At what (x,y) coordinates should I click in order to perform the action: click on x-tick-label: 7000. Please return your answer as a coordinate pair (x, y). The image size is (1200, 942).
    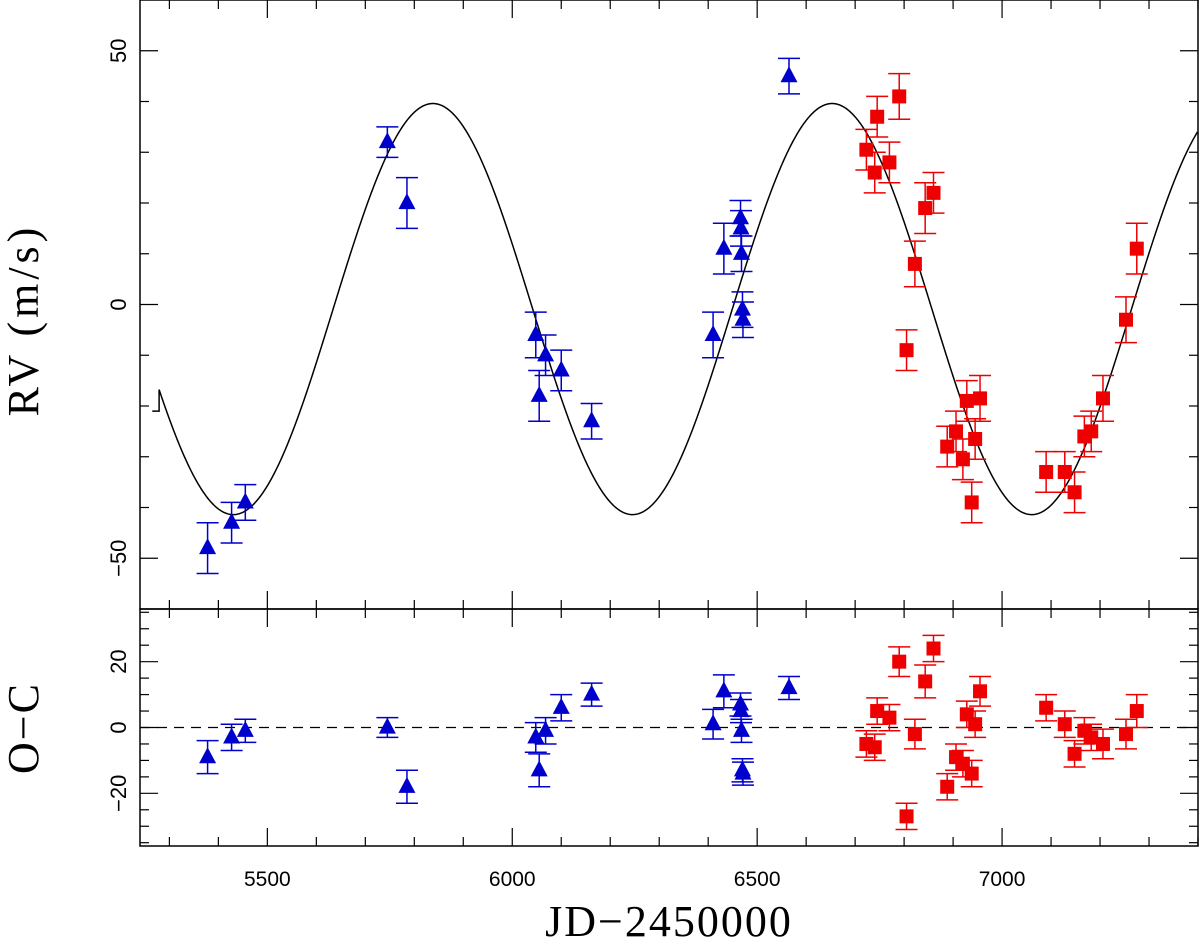
    Looking at the image, I should click on (1002, 879).